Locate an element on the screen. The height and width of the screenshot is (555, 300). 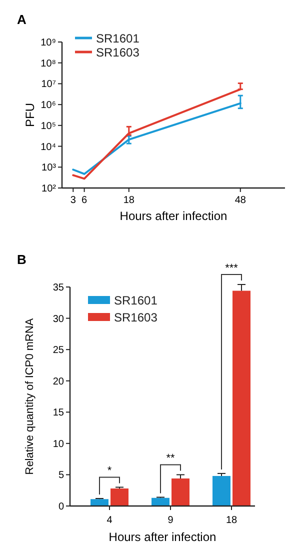
x-tick-label: 4 is located at coordinates (109, 520).